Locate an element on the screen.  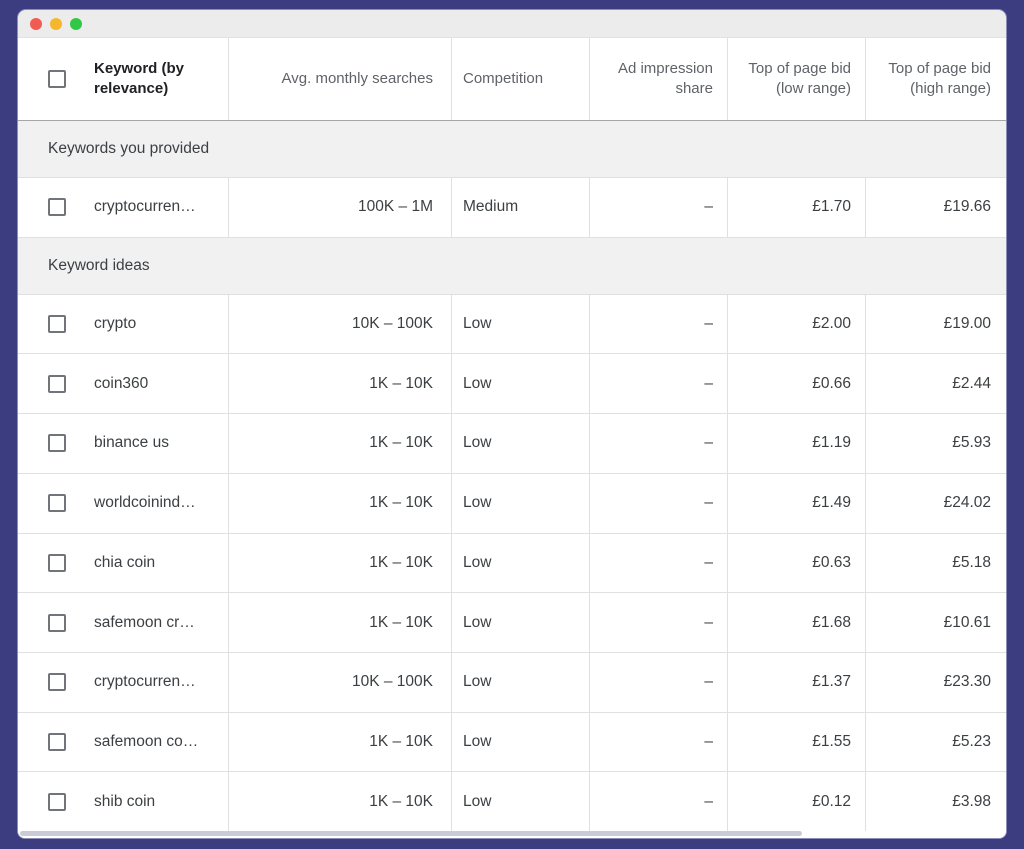
keyword-cell: crypto is located at coordinates (115, 324).